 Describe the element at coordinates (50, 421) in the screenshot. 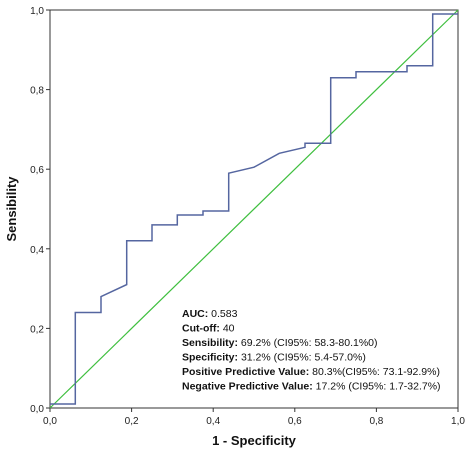

I see `x-tick-label: 0,0` at that location.